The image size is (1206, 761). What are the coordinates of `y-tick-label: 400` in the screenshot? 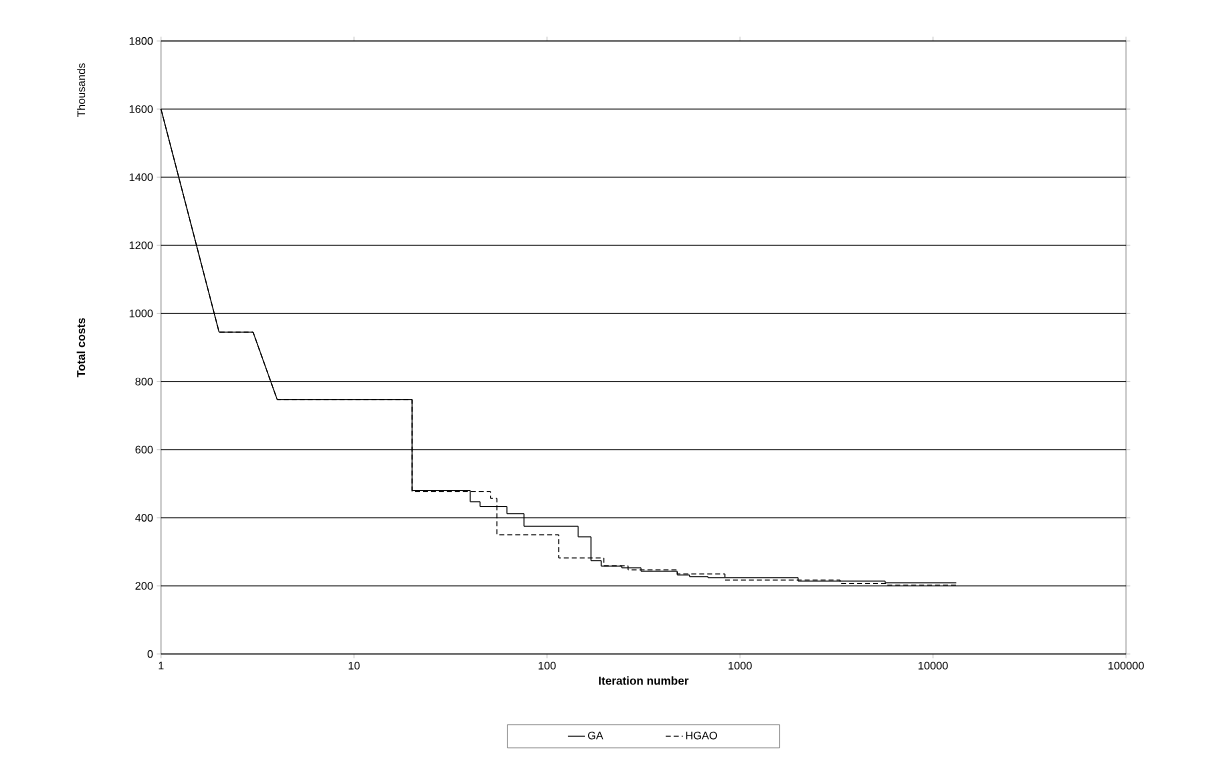 It's located at (144, 517).